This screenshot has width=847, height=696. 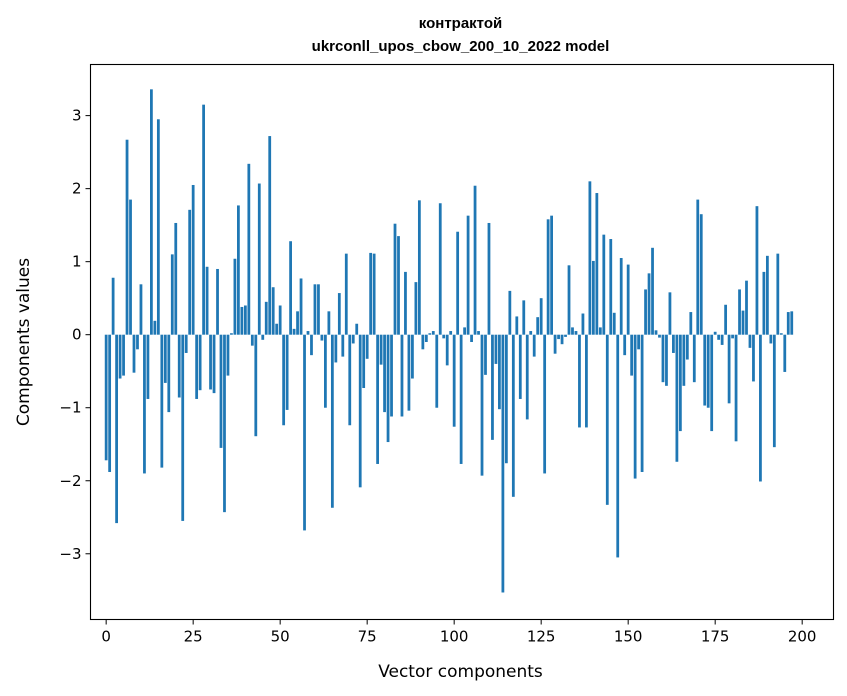 I want to click on y-tick-label: 2, so click(x=77, y=189).